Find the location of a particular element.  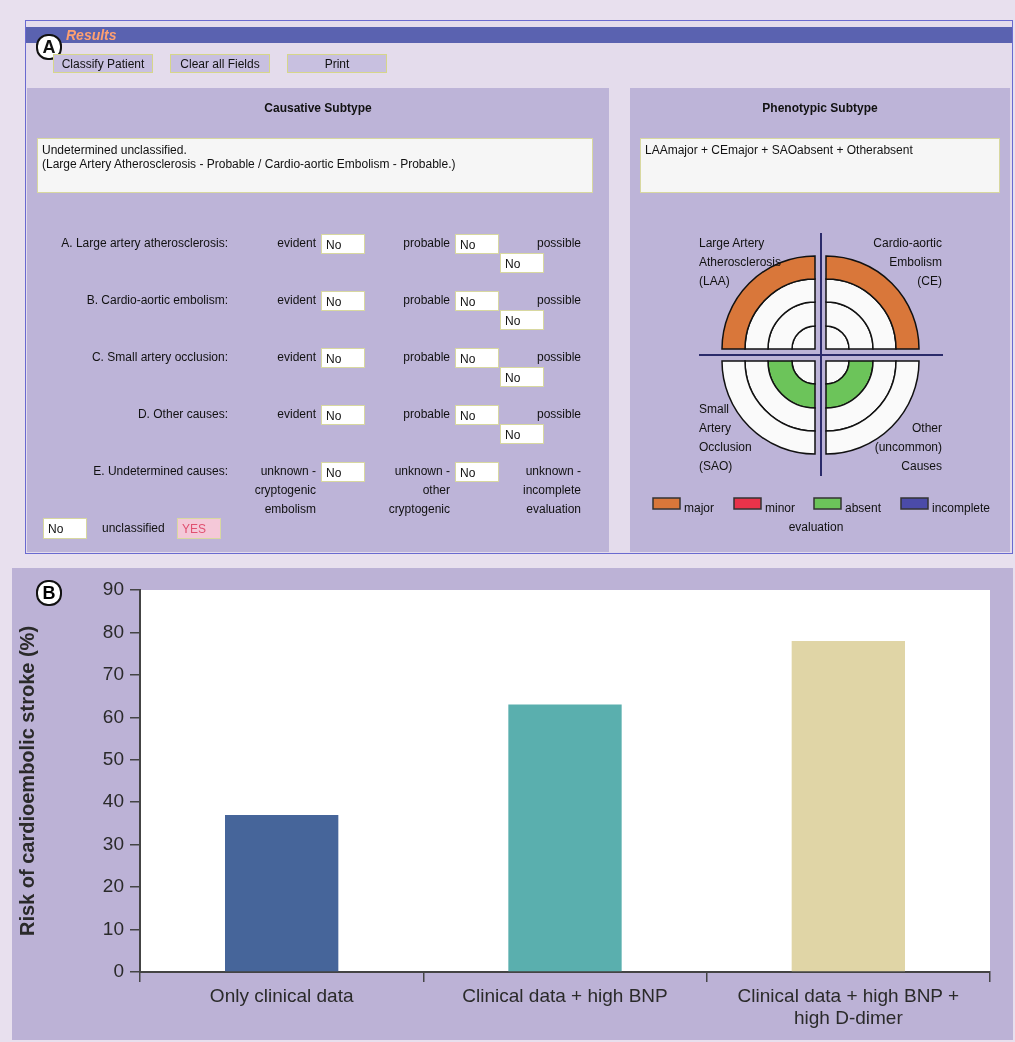

text: major is located at coordinates (699, 508).